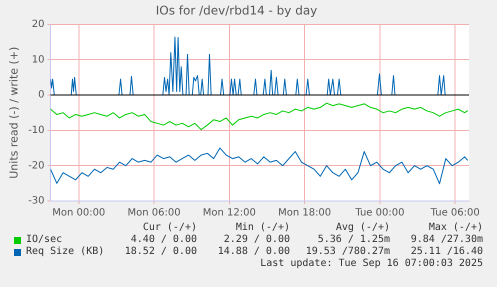  What do you see at coordinates (371, 264) in the screenshot?
I see `text: Last update: Tue Sep 16 07:00:03 2025` at bounding box center [371, 264].